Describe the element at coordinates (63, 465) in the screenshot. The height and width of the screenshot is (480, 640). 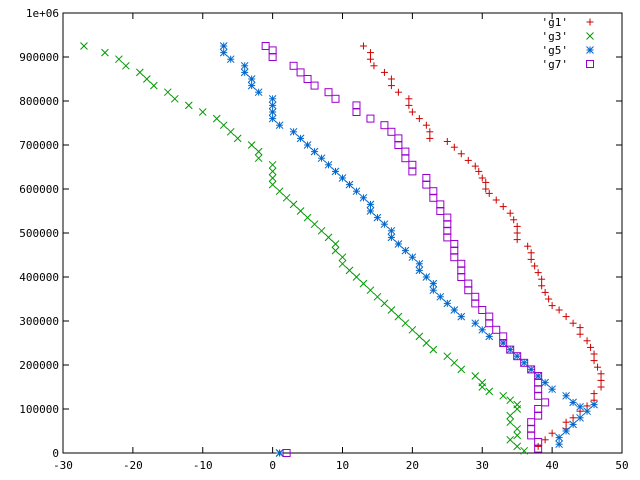
I see `x-tick-label: -30` at that location.